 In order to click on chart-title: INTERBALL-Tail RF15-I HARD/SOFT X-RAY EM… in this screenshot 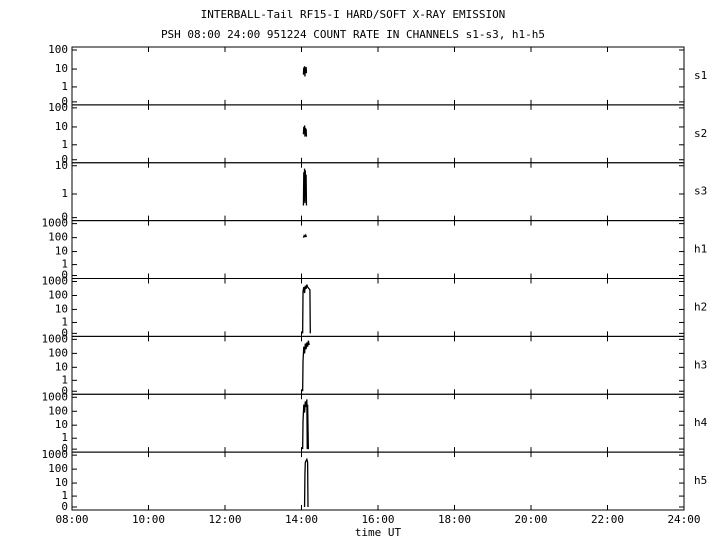, I will do `click(353, 14)`.